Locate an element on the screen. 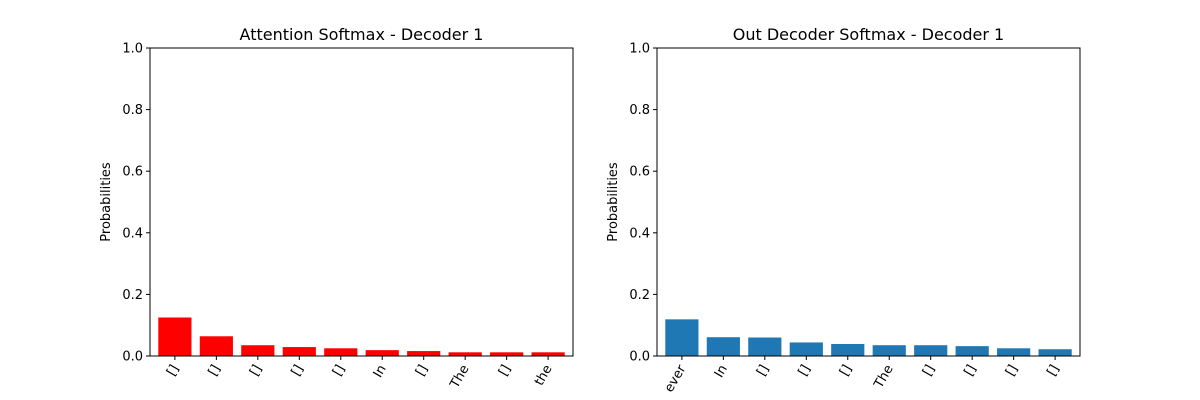  x-axis: ever In [] [] [] The [] [] [] [] is located at coordinates (862, 375).